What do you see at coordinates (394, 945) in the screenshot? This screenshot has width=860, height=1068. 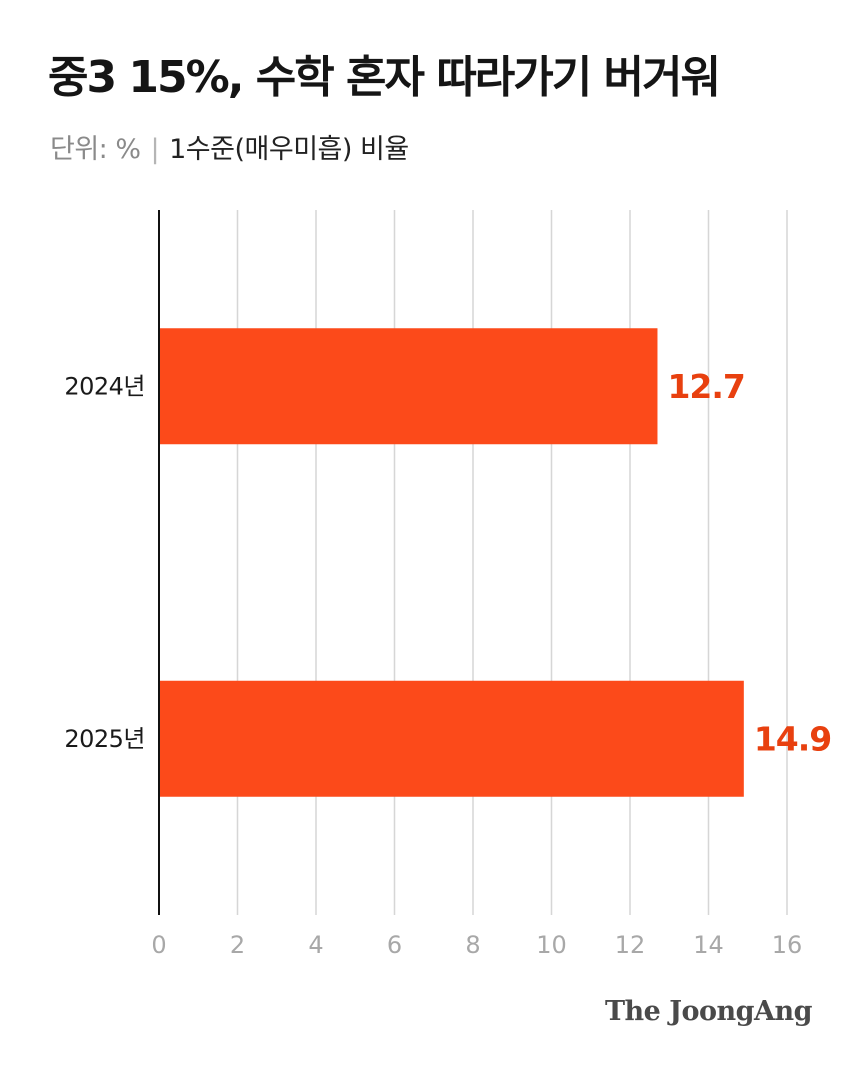 I see `x-tick-label: 6` at bounding box center [394, 945].